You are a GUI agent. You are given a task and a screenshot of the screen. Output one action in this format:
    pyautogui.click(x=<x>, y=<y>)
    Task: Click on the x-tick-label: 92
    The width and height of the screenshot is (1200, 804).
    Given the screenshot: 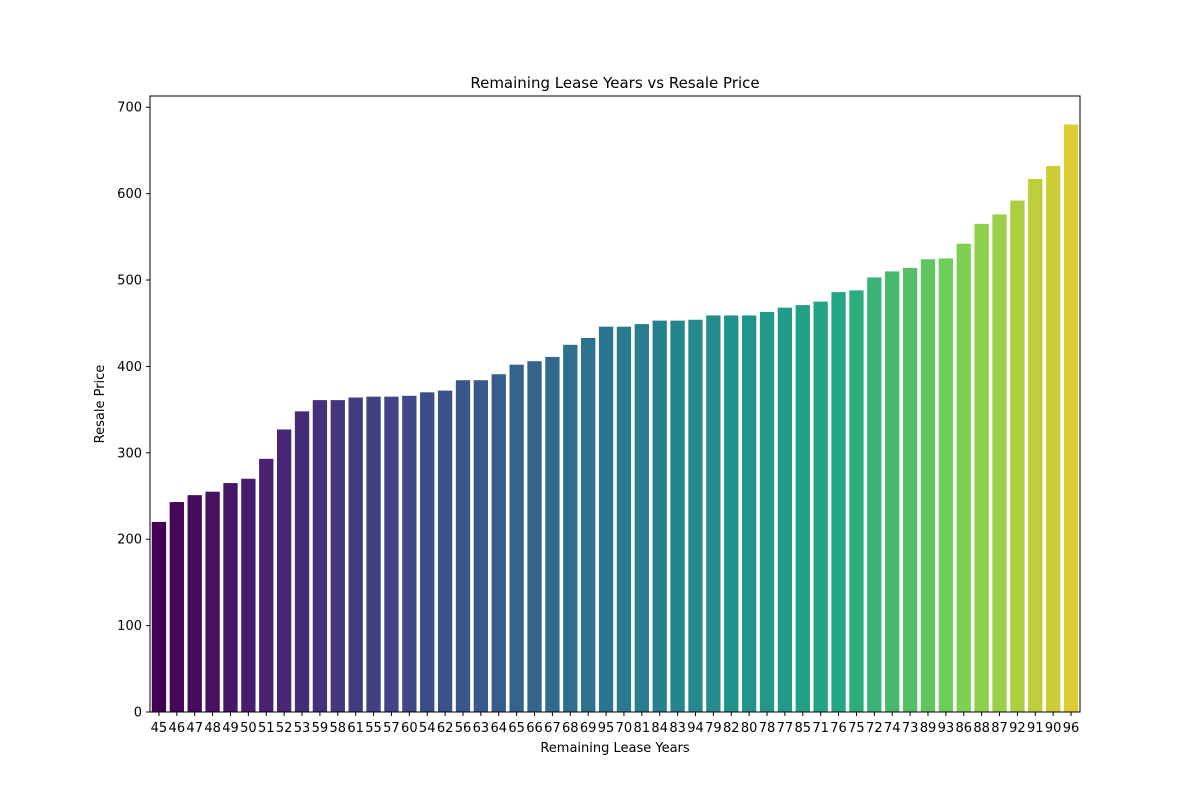 What is the action you would take?
    pyautogui.click(x=1017, y=728)
    